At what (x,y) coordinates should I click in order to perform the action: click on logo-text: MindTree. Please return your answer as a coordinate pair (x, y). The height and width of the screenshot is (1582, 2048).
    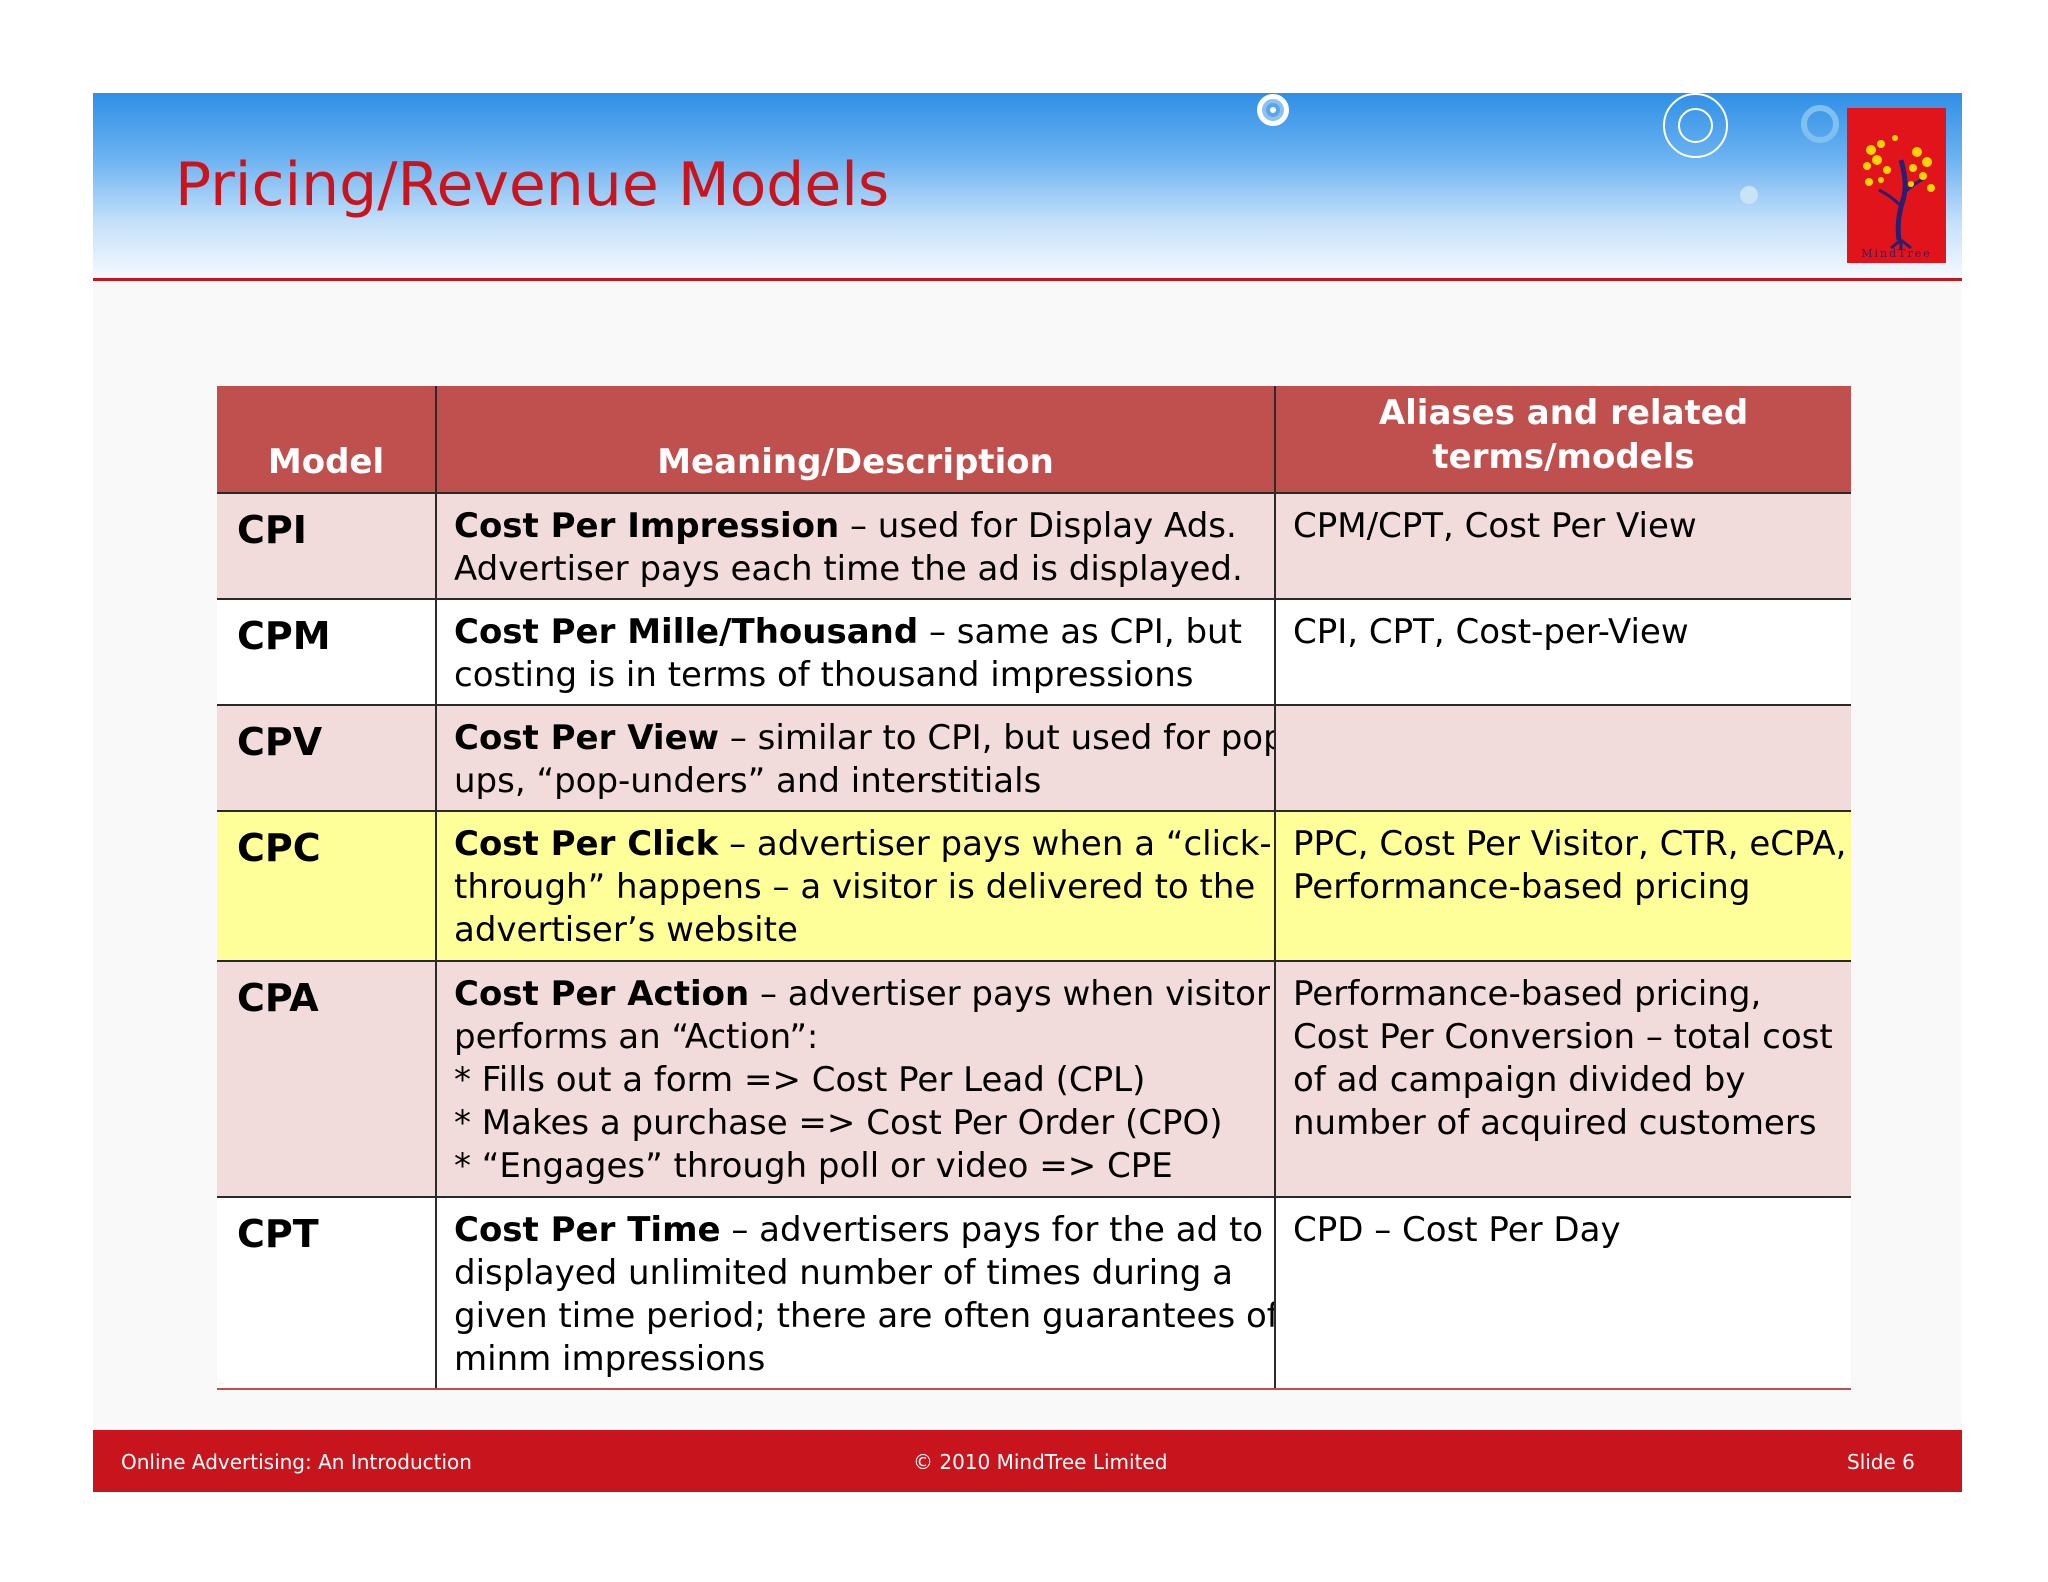
    Looking at the image, I should click on (1896, 253).